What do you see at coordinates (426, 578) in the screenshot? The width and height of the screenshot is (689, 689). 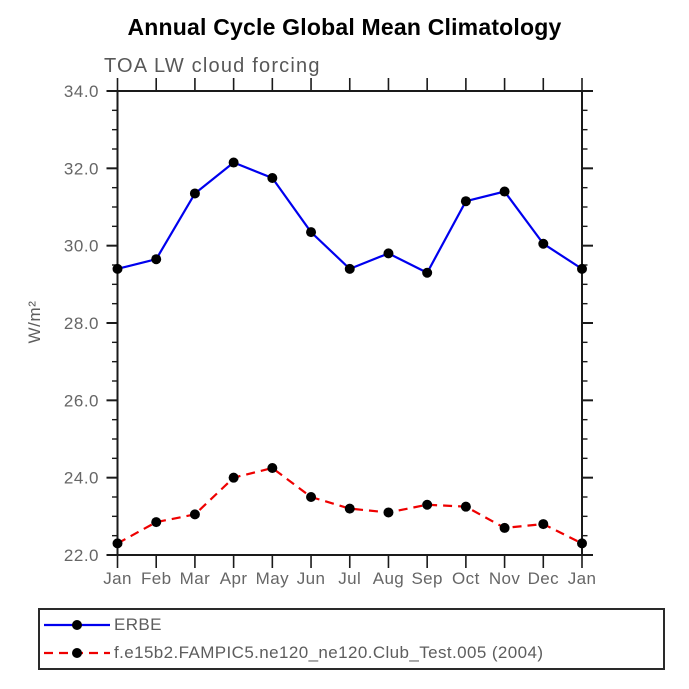 I see `x-tick-label: Sep` at bounding box center [426, 578].